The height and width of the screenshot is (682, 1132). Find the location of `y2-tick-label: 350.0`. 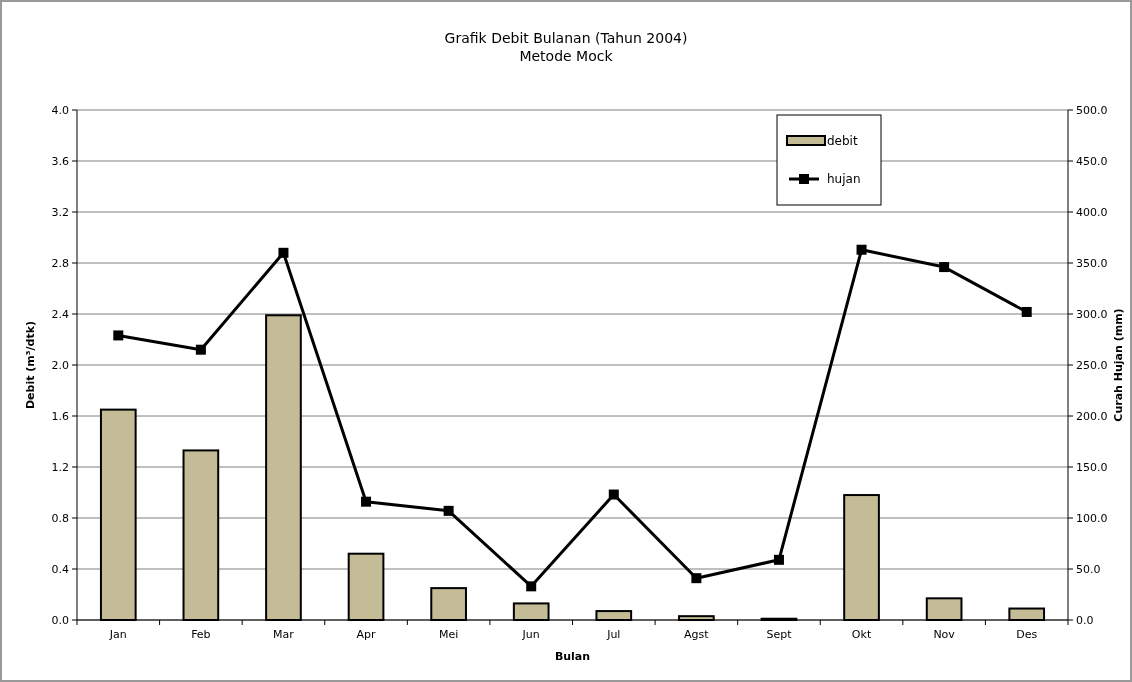

y2-tick-label: 350.0 is located at coordinates (1092, 263).